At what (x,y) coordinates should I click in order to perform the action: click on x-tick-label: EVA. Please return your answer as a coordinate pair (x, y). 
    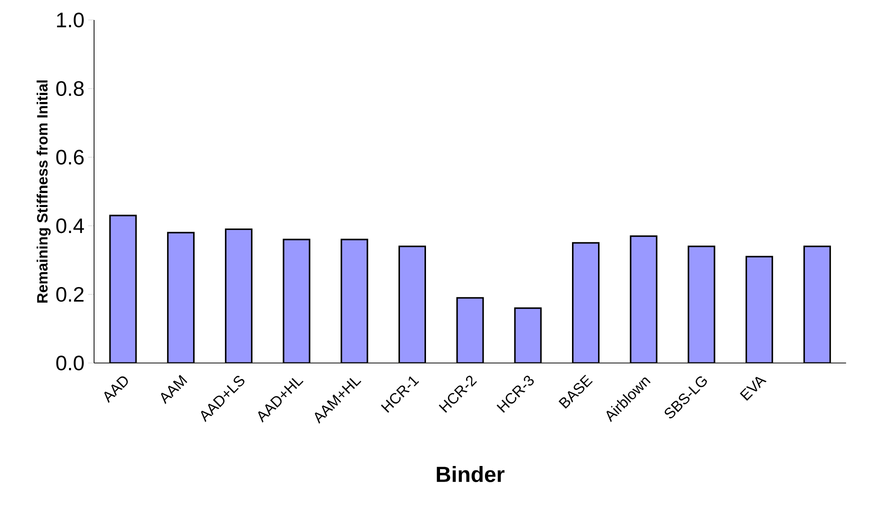
    Looking at the image, I should click on (753, 388).